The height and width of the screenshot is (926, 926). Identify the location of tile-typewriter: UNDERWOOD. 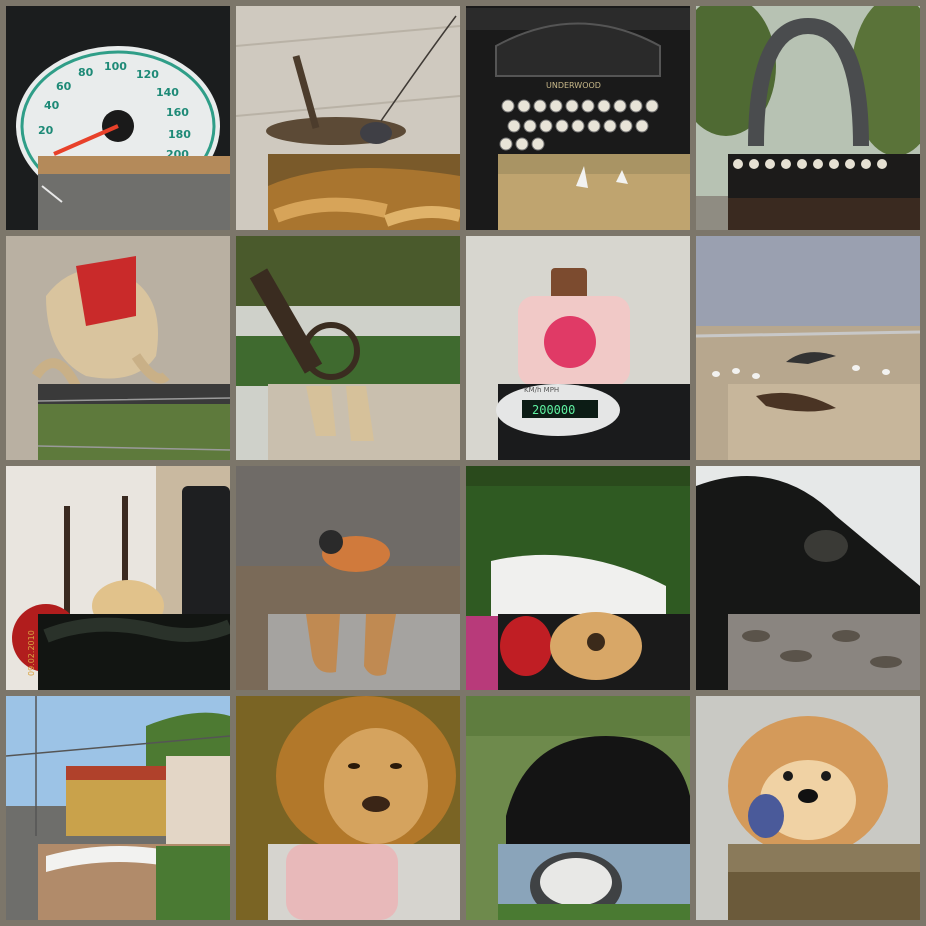
(578, 118).